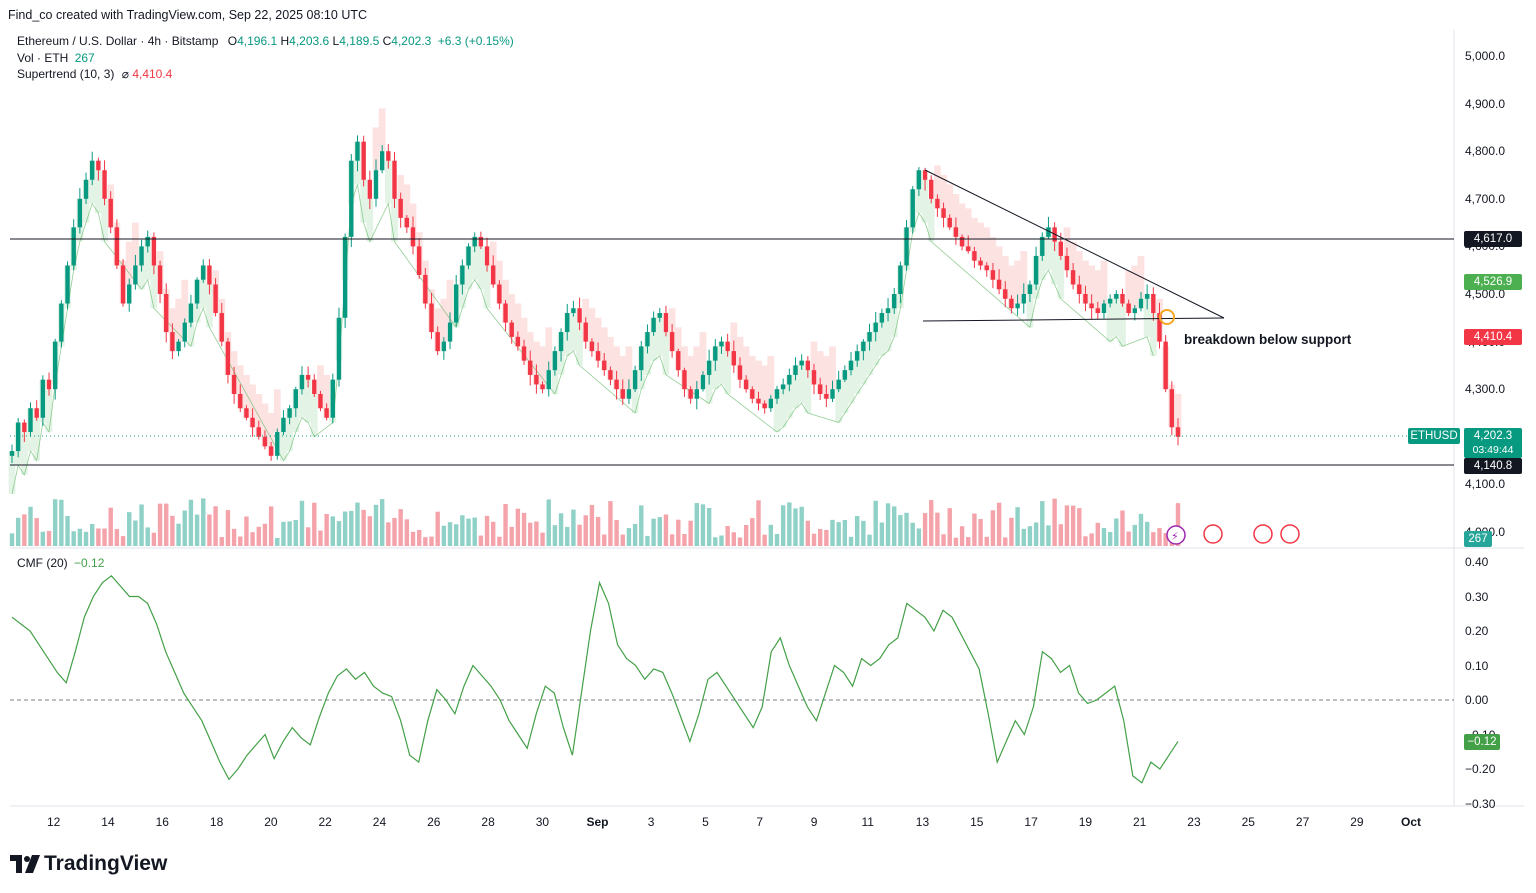  I want to click on lightning-event-icon, so click(1176, 535).